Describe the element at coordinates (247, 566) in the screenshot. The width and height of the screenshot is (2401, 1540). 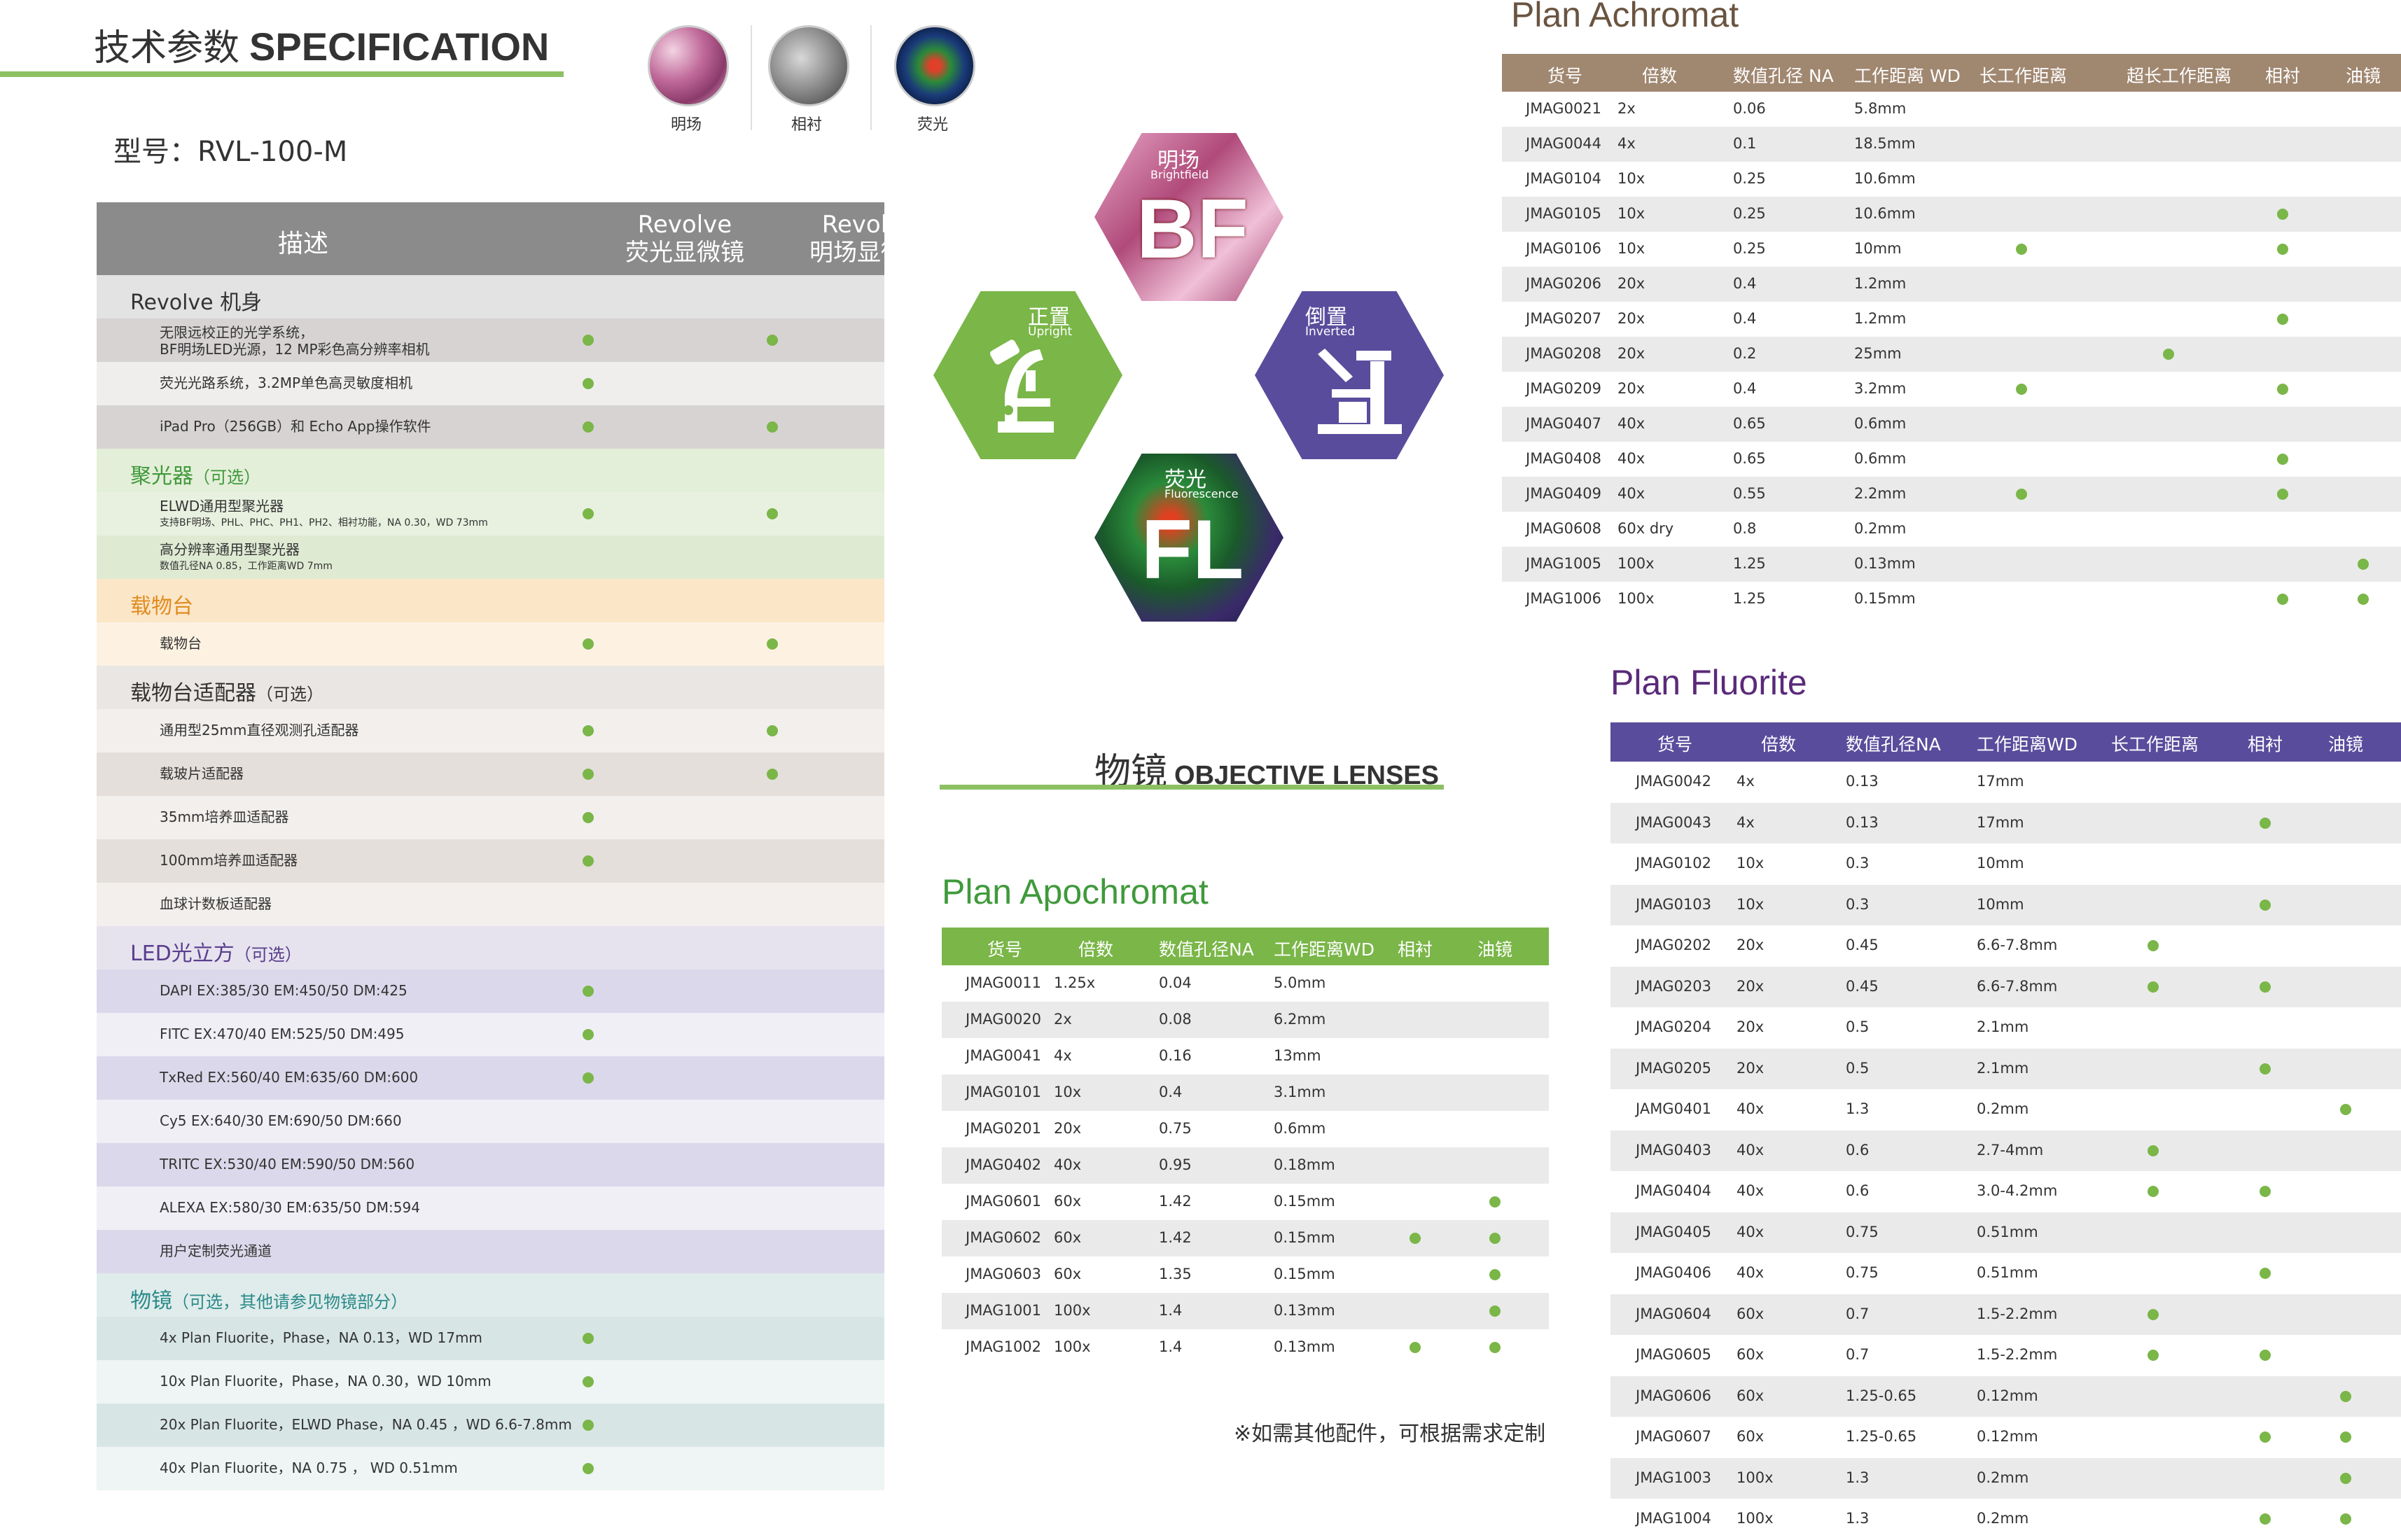
I see `spec-row-line2: 数值孔径NA 0.85，工作距离WD 7mm` at that location.